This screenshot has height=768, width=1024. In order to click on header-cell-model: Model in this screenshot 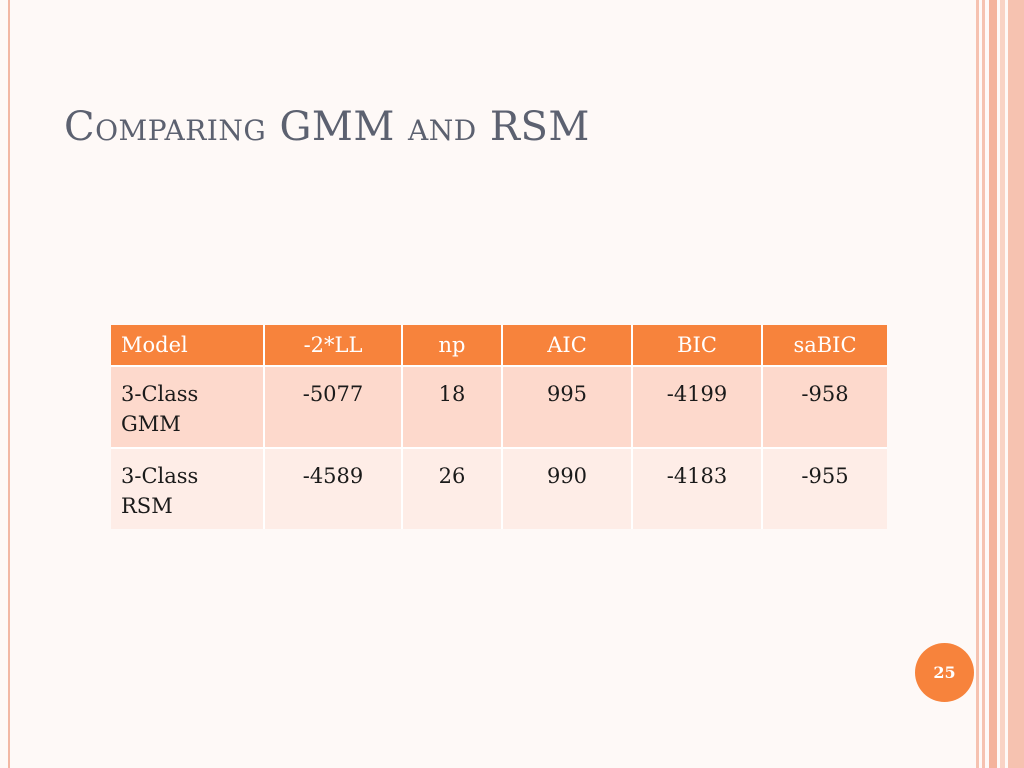, I will do `click(187, 345)`.